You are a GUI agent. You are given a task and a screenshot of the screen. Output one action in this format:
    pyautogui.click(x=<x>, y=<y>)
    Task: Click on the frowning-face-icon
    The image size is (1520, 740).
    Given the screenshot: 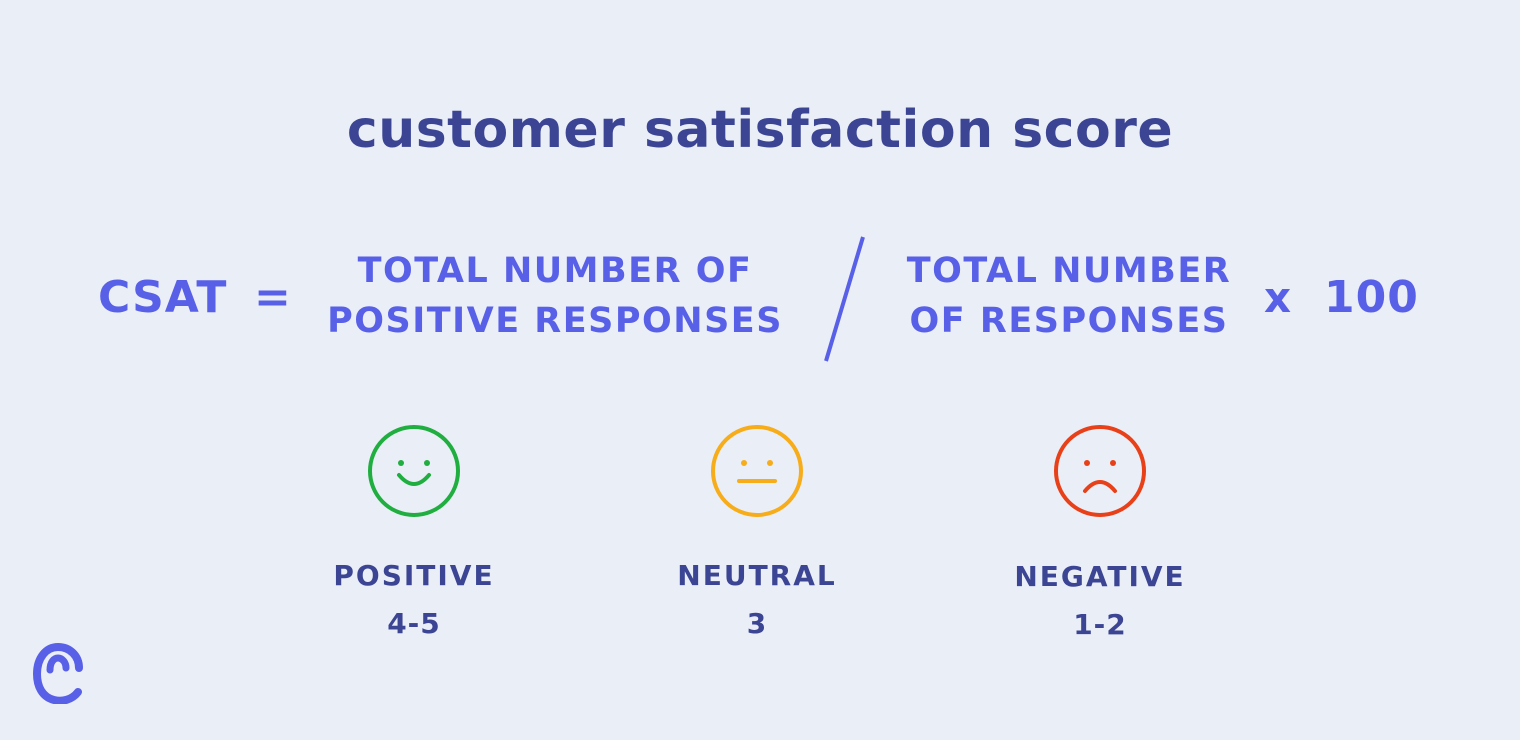 What is the action you would take?
    pyautogui.click(x=1100, y=471)
    